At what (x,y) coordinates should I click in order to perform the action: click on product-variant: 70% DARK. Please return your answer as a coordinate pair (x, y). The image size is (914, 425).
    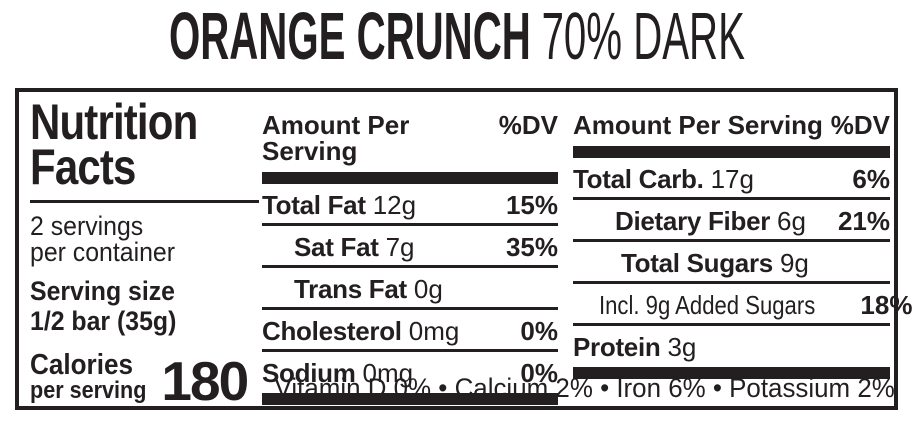
    Looking at the image, I should click on (643, 37).